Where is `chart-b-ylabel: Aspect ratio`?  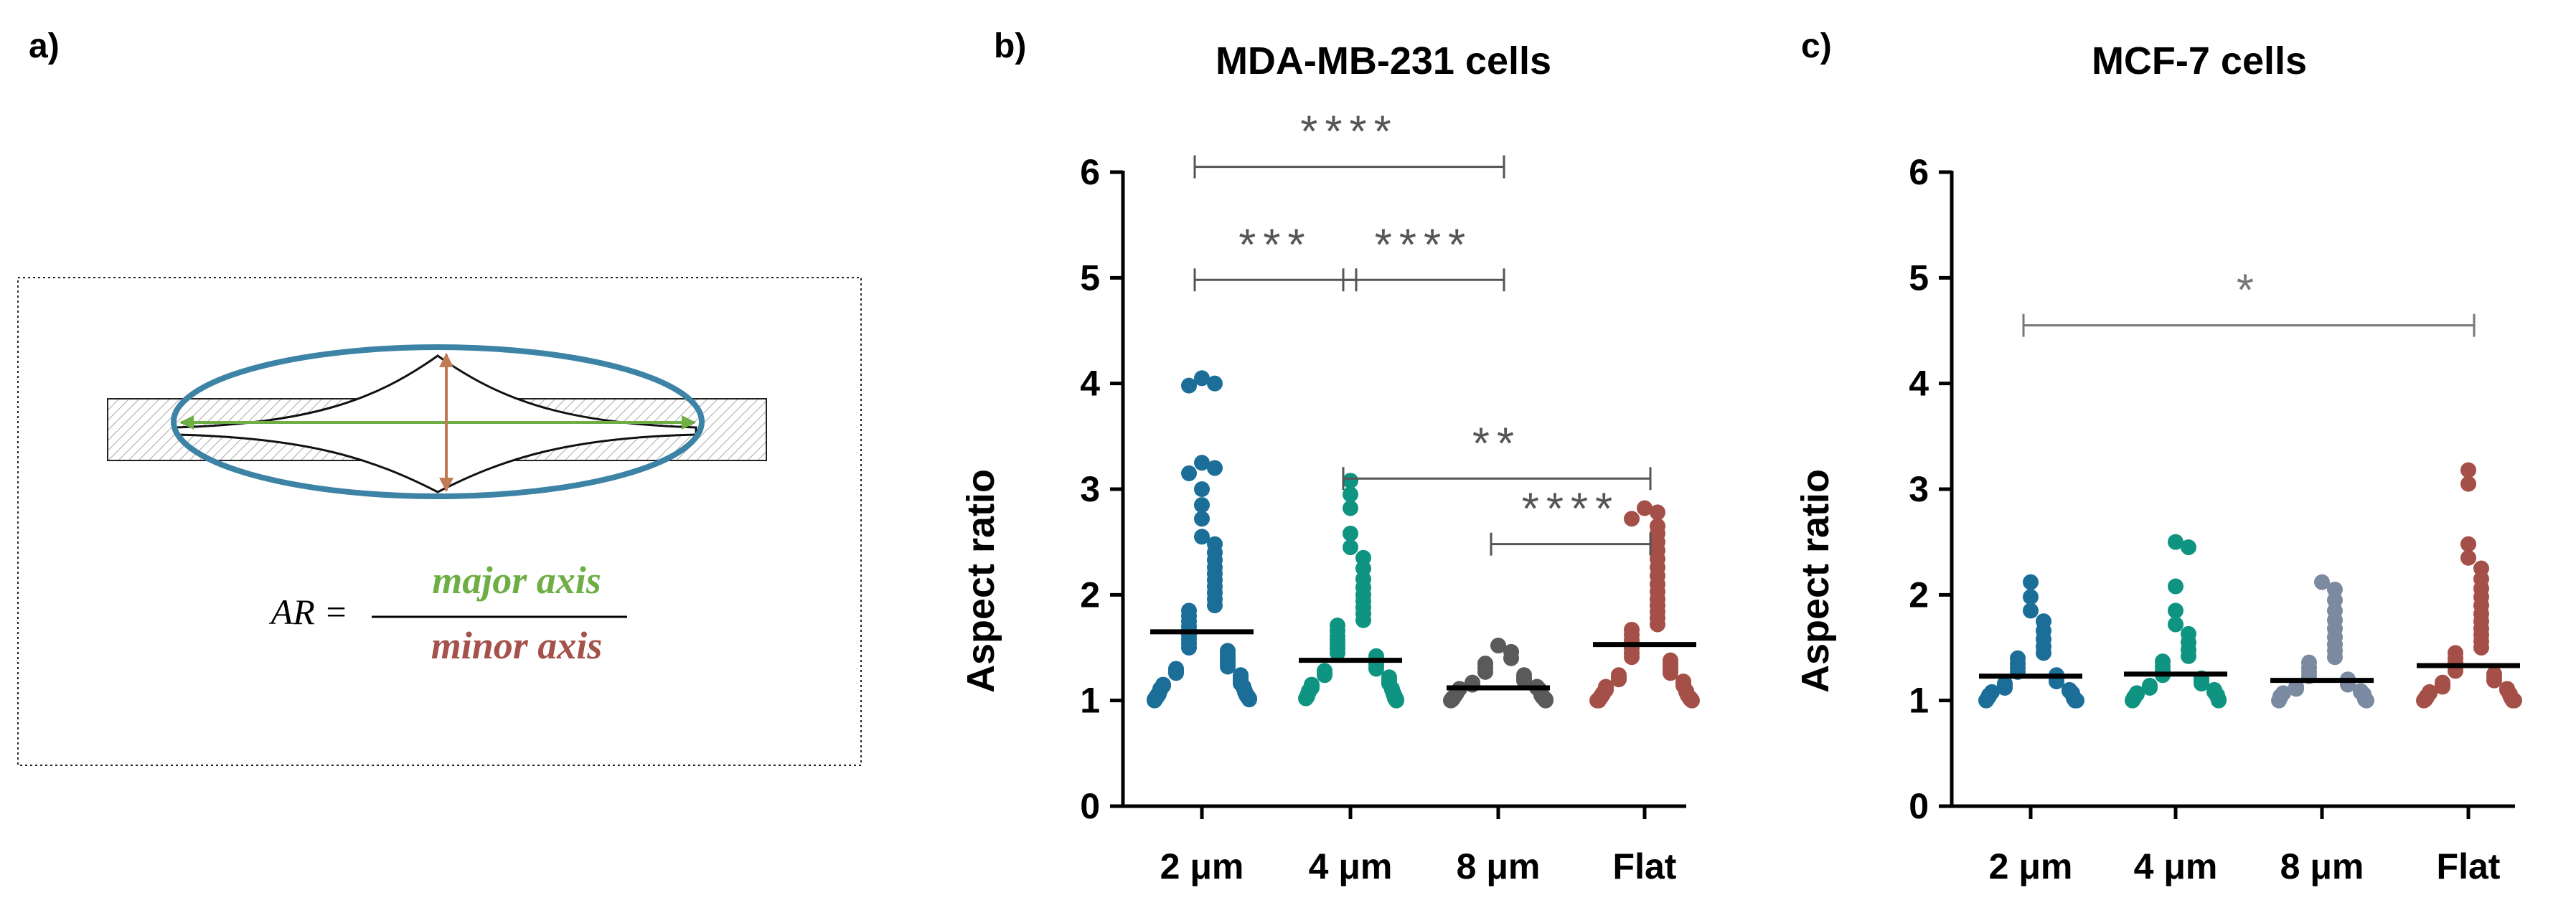
chart-b-ylabel: Aspect ratio is located at coordinates (980, 581).